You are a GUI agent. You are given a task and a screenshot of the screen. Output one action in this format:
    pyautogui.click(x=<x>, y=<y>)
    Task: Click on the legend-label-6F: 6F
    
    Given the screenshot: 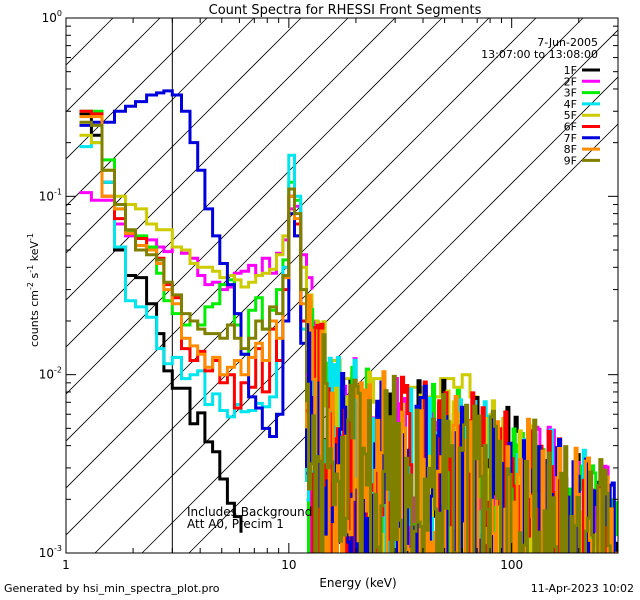 What is the action you would take?
    pyautogui.click(x=570, y=127)
    